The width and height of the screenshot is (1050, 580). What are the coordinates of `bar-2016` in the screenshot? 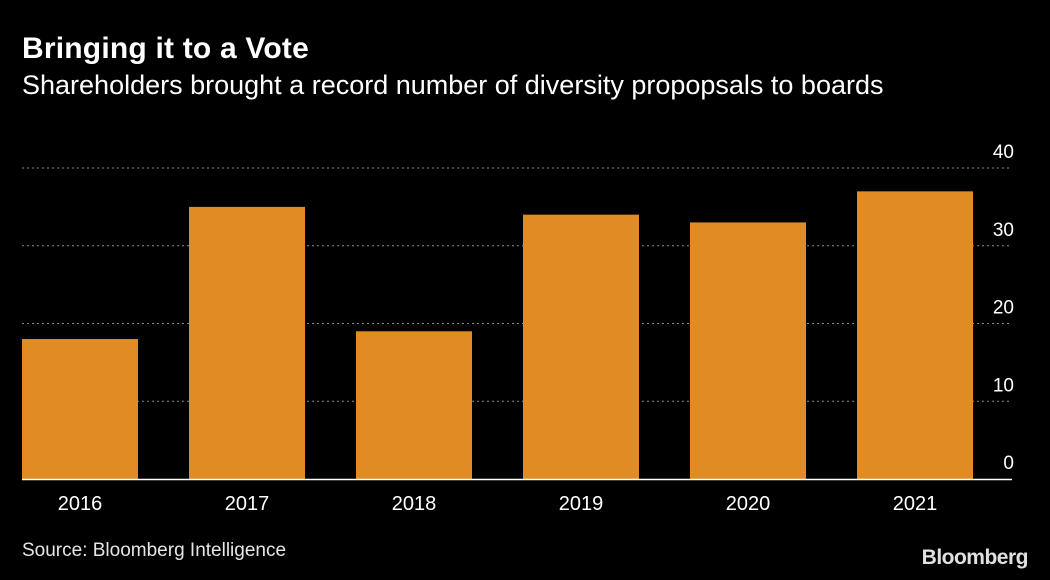 It's located at (80, 409).